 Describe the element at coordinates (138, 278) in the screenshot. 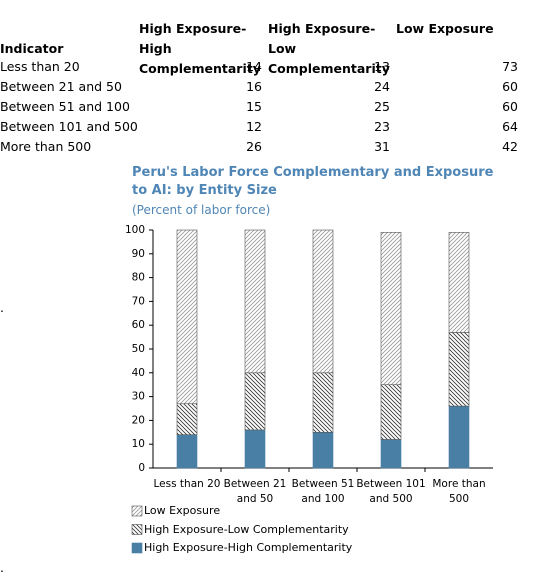

I see `y-tick-label: 80` at that location.